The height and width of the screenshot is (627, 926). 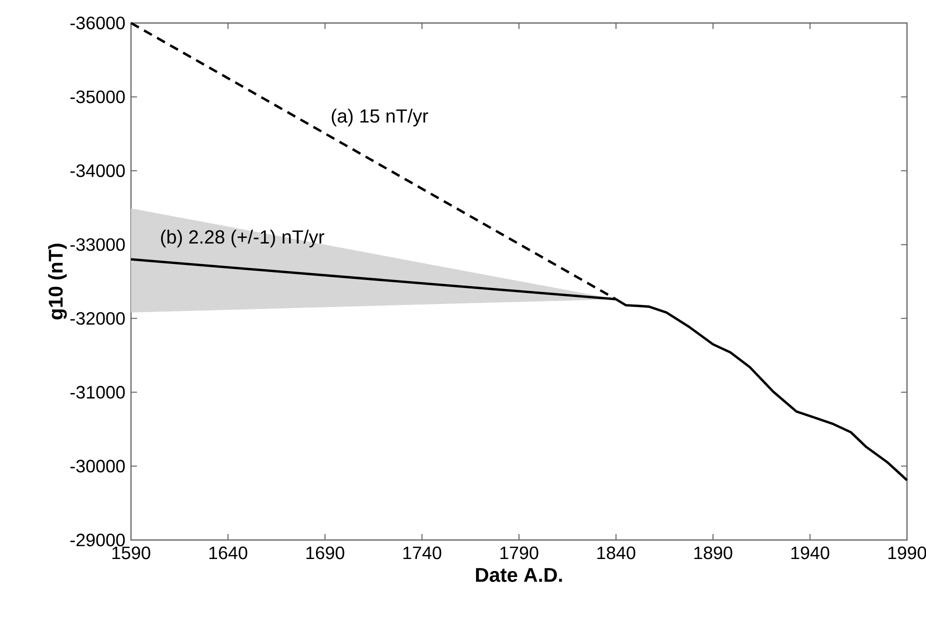 I want to click on x-axis-title: Date A.D., so click(x=519, y=575).